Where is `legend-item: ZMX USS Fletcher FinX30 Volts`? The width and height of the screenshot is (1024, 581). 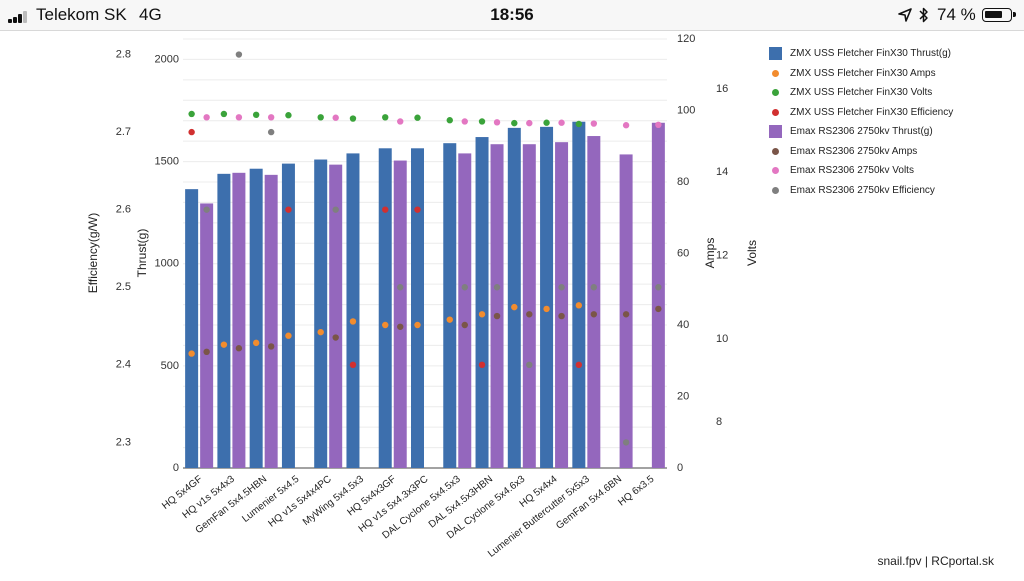 legend-item: ZMX USS Fletcher FinX30 Volts is located at coordinates (880, 93).